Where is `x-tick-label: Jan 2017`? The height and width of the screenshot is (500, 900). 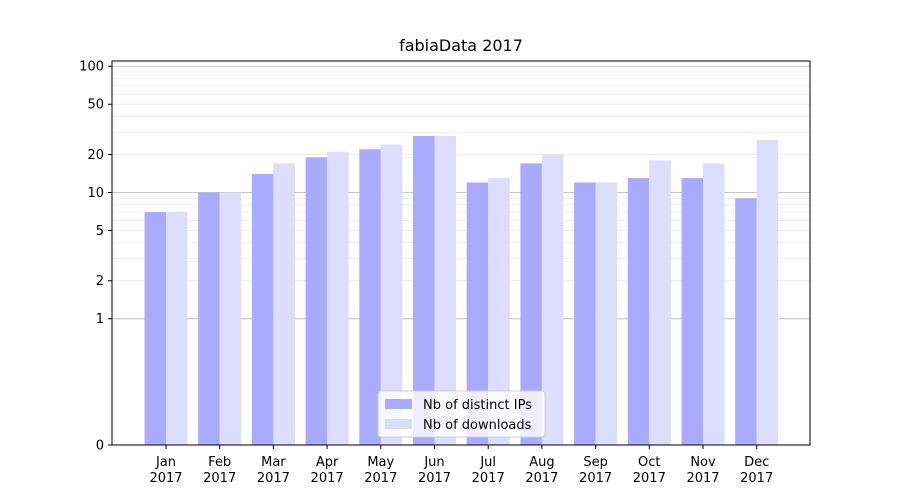
x-tick-label: Jan 2017 is located at coordinates (165, 470).